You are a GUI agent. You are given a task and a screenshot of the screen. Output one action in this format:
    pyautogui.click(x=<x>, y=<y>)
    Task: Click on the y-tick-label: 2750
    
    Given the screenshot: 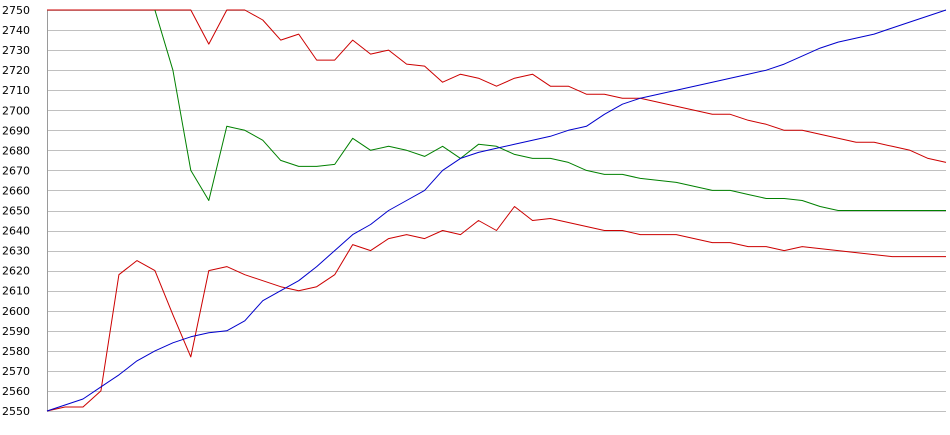 What is the action you would take?
    pyautogui.click(x=16, y=10)
    